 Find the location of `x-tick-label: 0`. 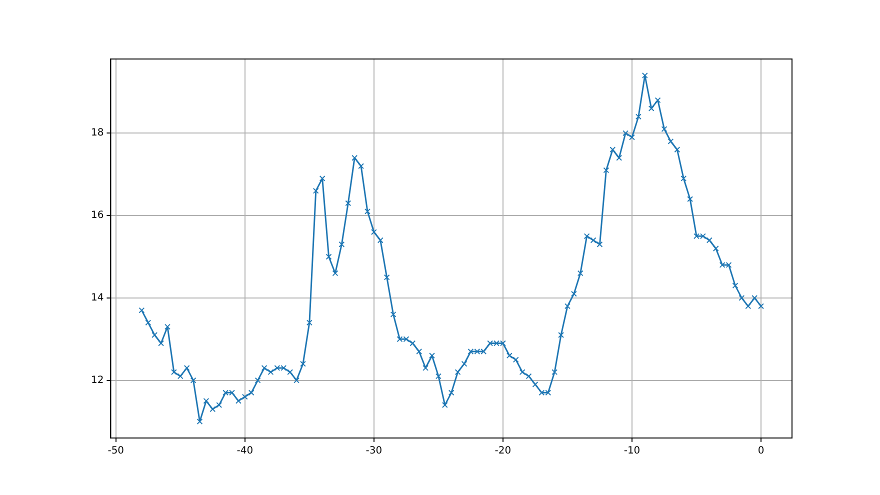

x-tick-label: 0 is located at coordinates (761, 451).